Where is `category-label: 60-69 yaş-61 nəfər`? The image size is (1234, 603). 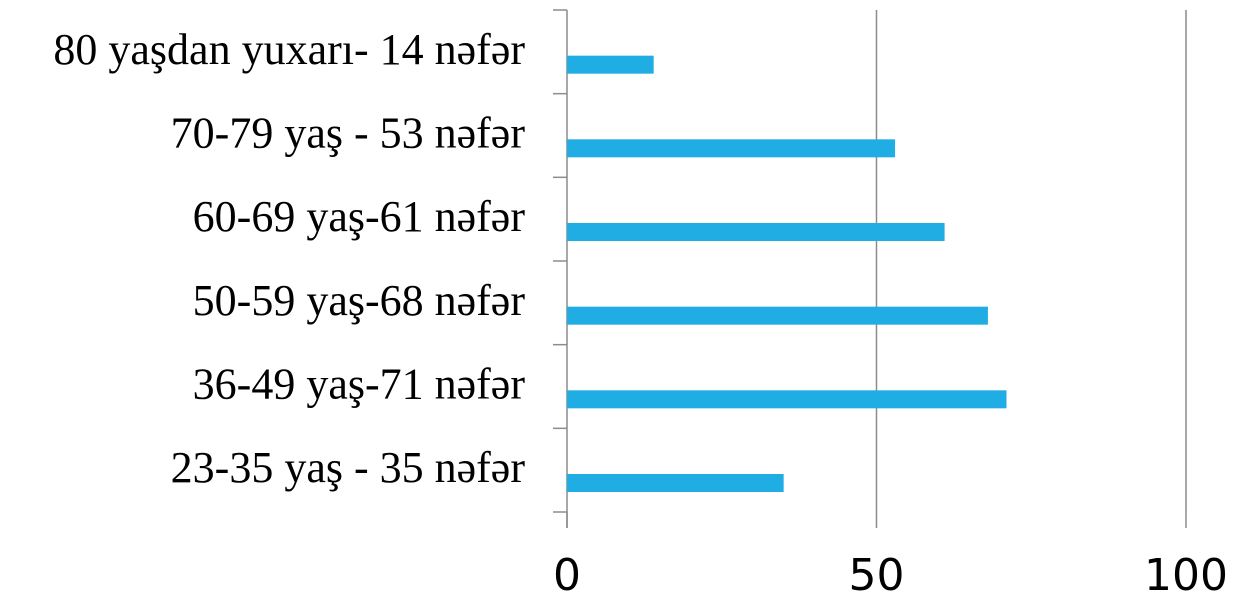
category-label: 60-69 yaş-61 nəfər is located at coordinates (359, 216).